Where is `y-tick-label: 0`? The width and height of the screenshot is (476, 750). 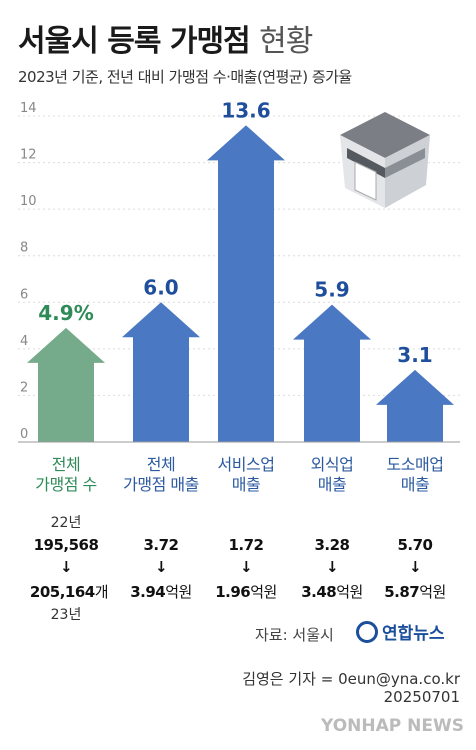
y-tick-label: 0 is located at coordinates (24, 434).